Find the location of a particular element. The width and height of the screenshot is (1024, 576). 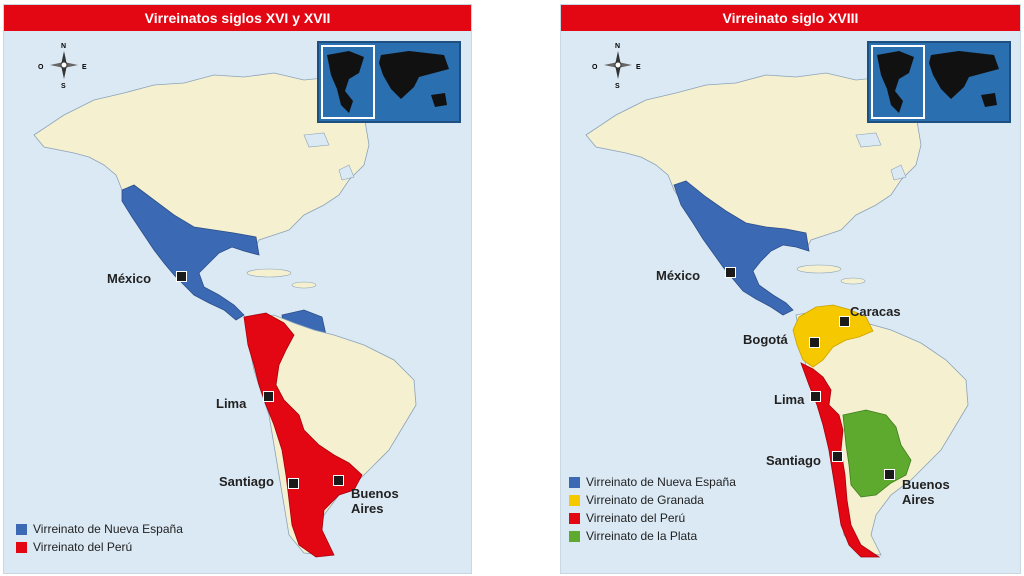

legend-item: Virreinato de Granada is located at coordinates (652, 500).